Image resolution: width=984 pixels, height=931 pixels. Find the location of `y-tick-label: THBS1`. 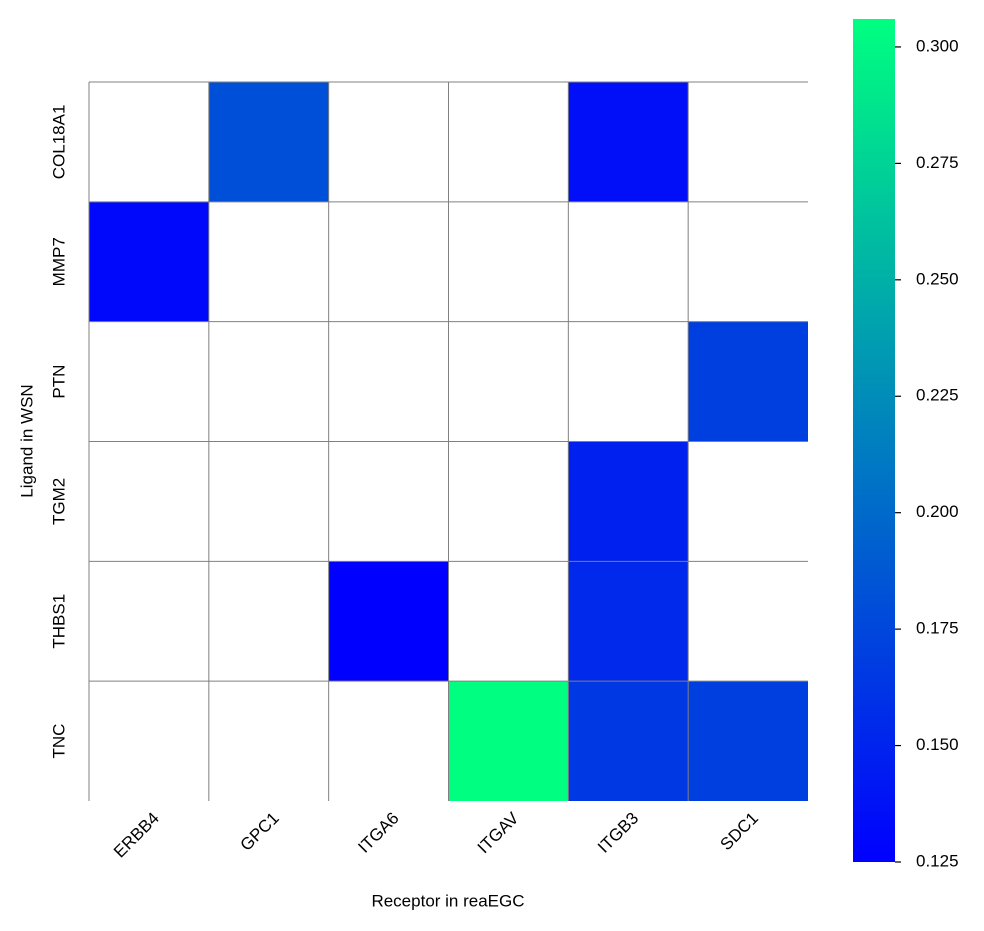

y-tick-label: THBS1 is located at coordinates (58, 621).